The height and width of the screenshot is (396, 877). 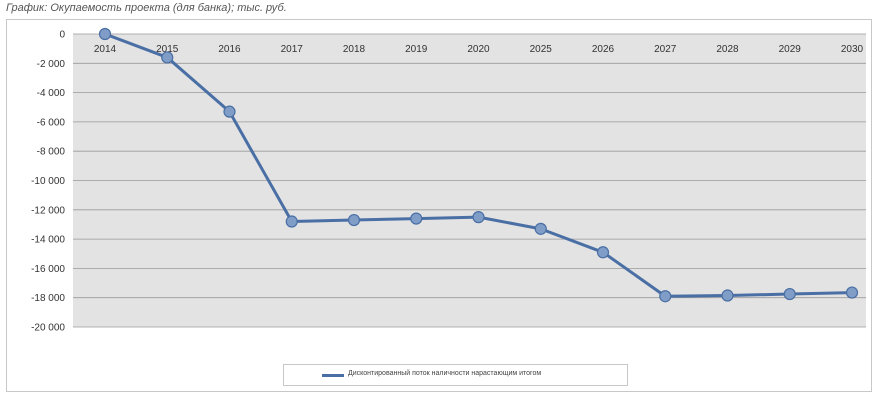 What do you see at coordinates (665, 49) in the screenshot?
I see `x-tick-label: 2027` at bounding box center [665, 49].